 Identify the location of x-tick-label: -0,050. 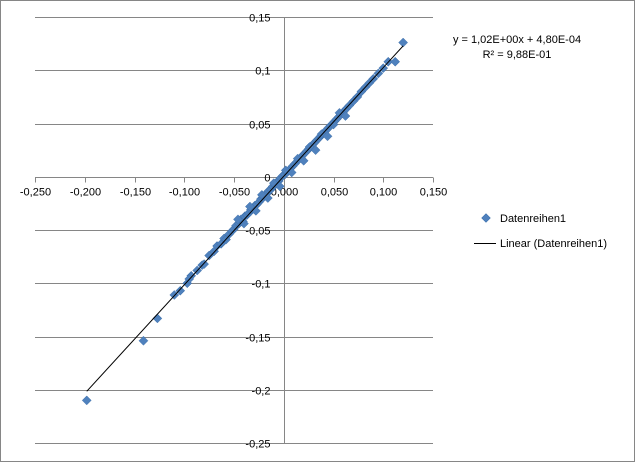
(234, 193).